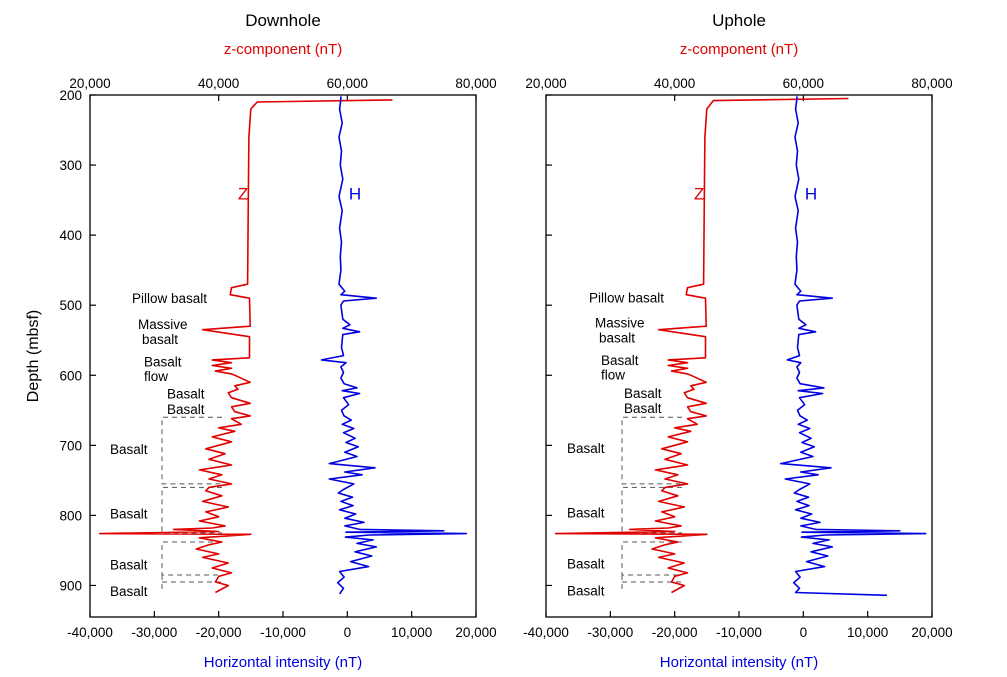 The height and width of the screenshot is (677, 1007). What do you see at coordinates (70, 95) in the screenshot?
I see `depth-tick-label: 200` at bounding box center [70, 95].